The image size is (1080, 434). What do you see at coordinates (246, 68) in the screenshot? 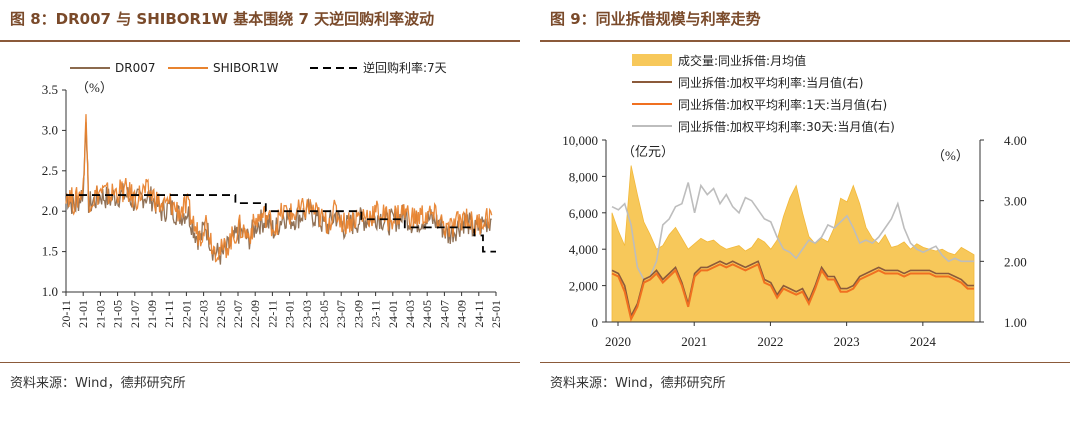
I see `left-legend-label: SHIBOR1W` at bounding box center [246, 68].